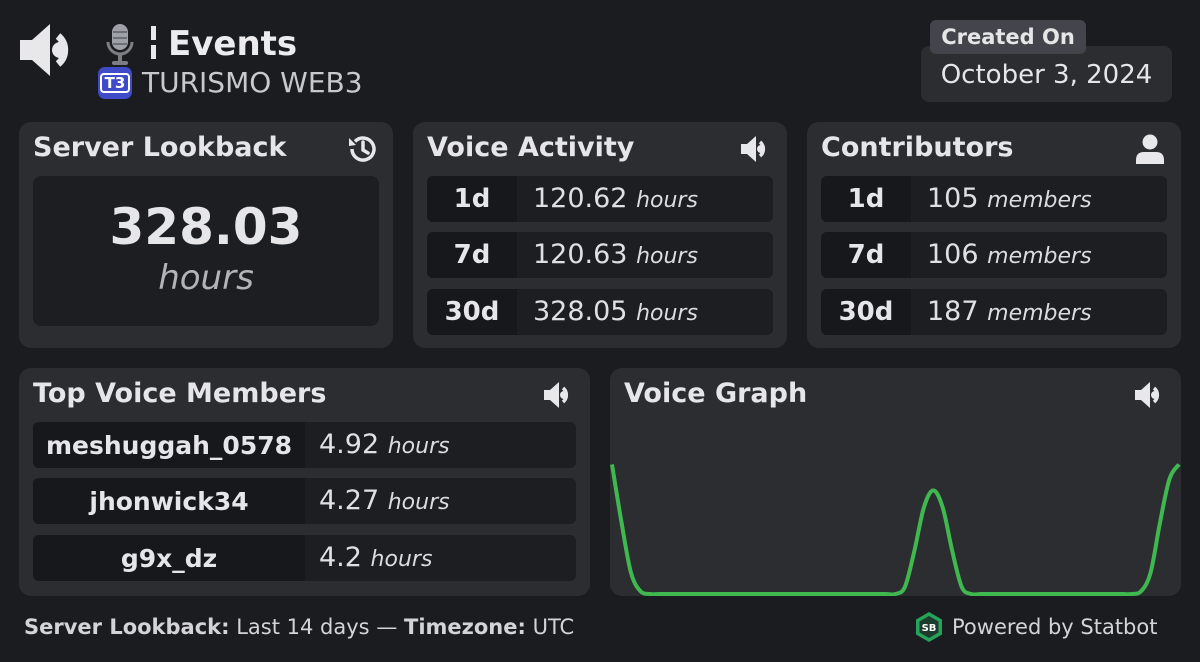 The image size is (1200, 662). I want to click on member-row: jhonwick34 4.27 hours, so click(304, 501).